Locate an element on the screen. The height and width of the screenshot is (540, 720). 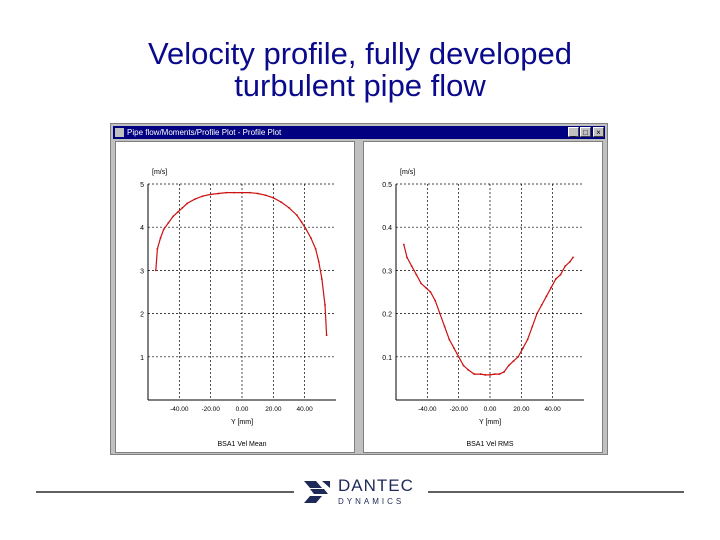
logo-name: DANTEC is located at coordinates (376, 485).